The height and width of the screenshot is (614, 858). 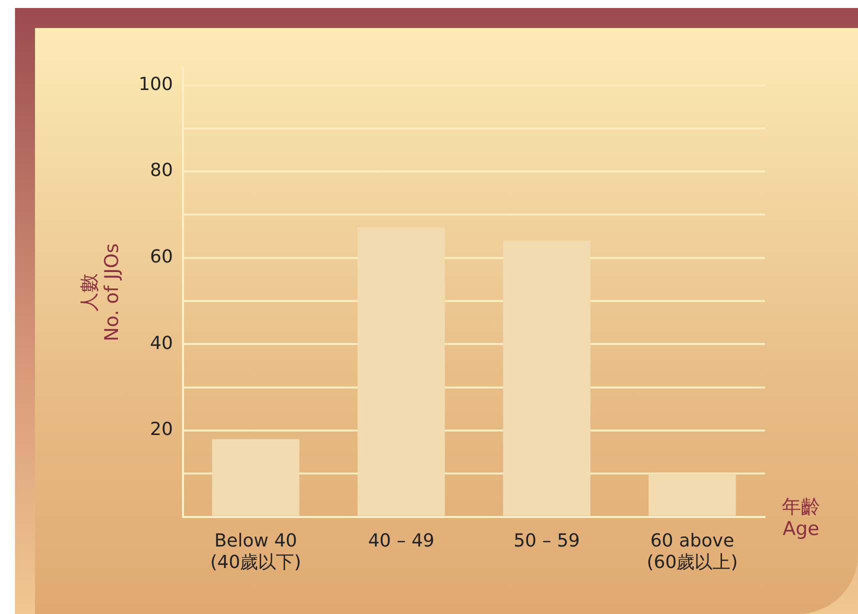 What do you see at coordinates (256, 551) in the screenshot?
I see `x-tick-label: Below 40 (40歲以下)` at bounding box center [256, 551].